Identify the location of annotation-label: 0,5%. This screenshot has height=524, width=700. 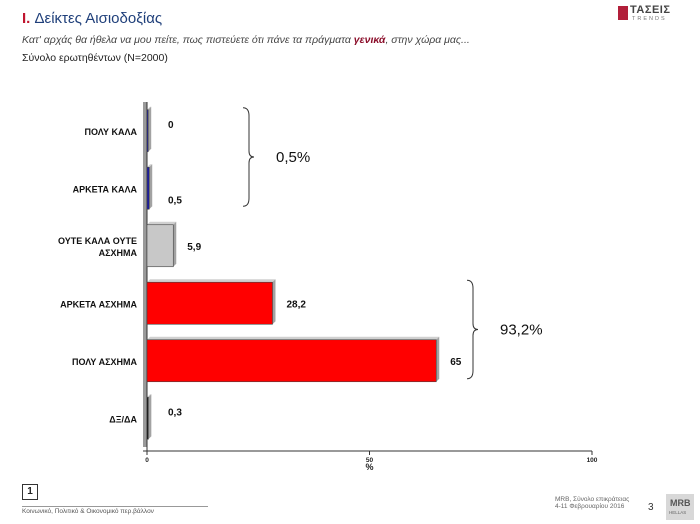
(293, 157).